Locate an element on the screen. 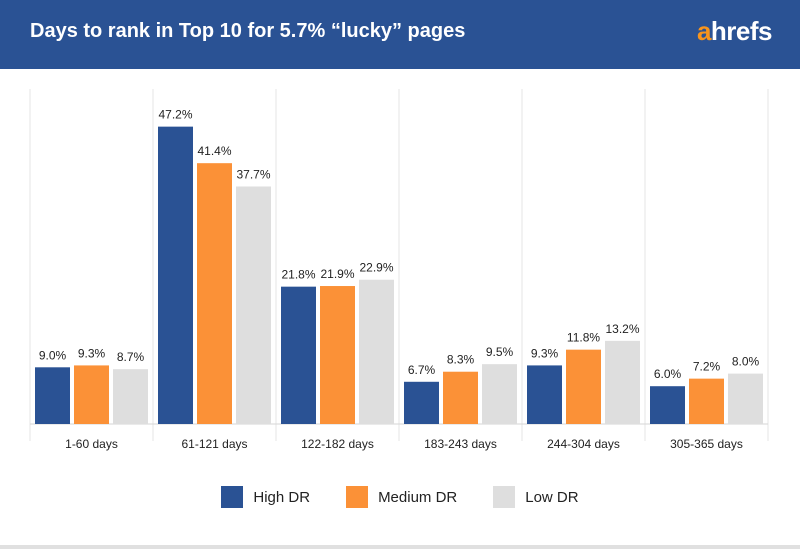 The width and height of the screenshot is (800, 549). category-label: 61-121 days is located at coordinates (214, 444).